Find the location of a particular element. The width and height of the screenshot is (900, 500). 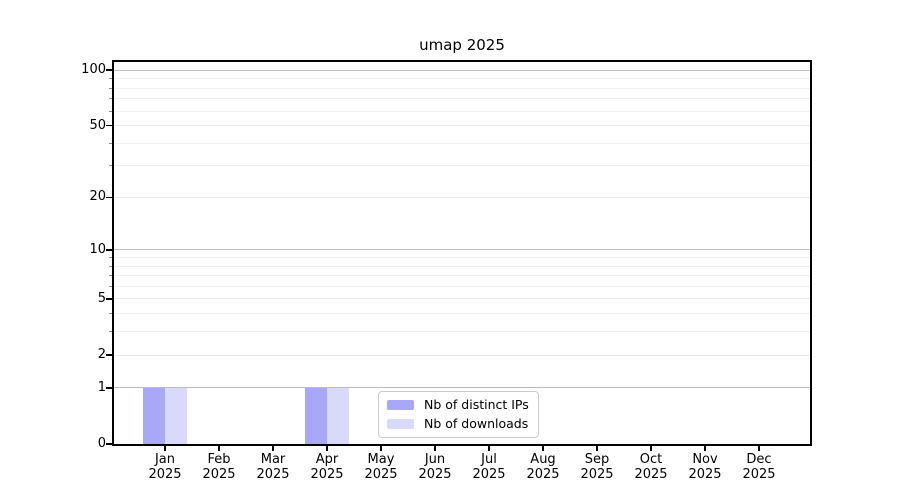

x-tick-label: Oct 2025 is located at coordinates (651, 467).